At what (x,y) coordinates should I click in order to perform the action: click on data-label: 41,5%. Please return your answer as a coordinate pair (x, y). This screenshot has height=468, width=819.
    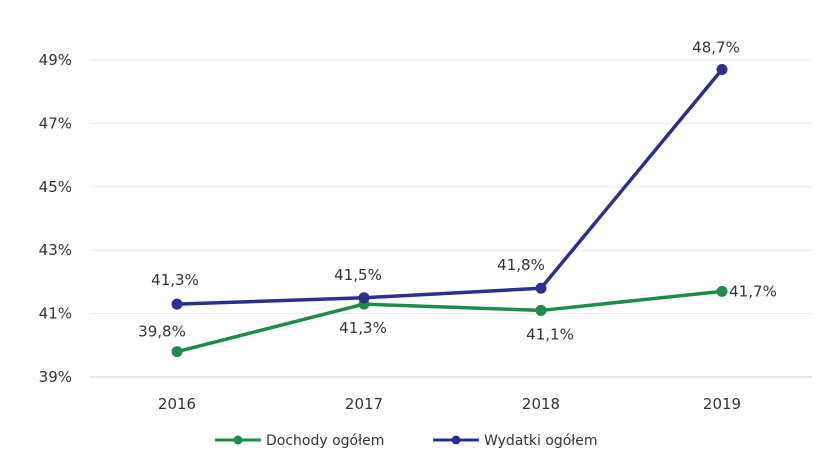
    Looking at the image, I should click on (358, 275).